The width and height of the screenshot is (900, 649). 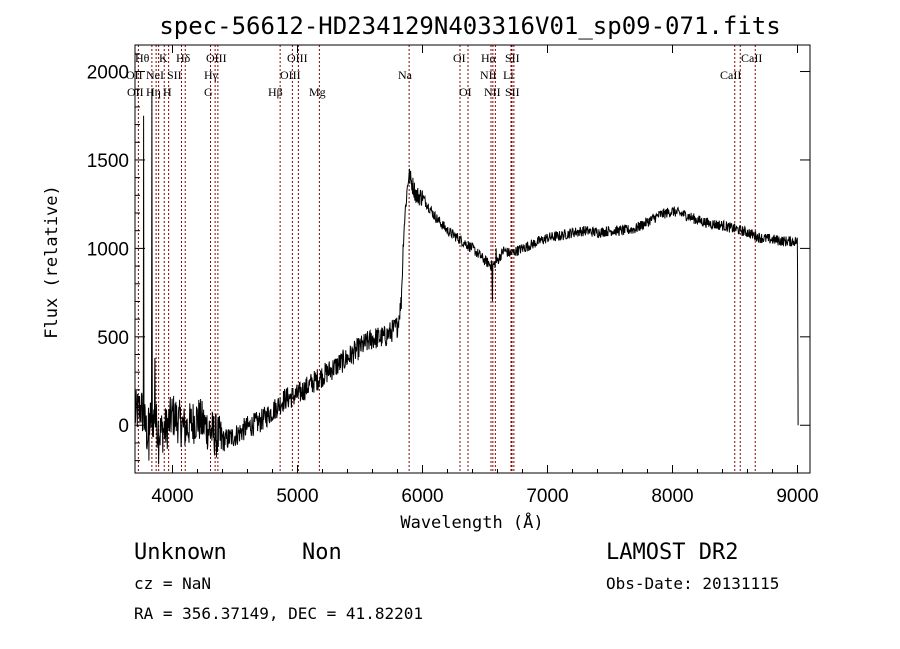 What do you see at coordinates (211, 75) in the screenshot?
I see `line-label-h-gamma: Hγ` at bounding box center [211, 75].